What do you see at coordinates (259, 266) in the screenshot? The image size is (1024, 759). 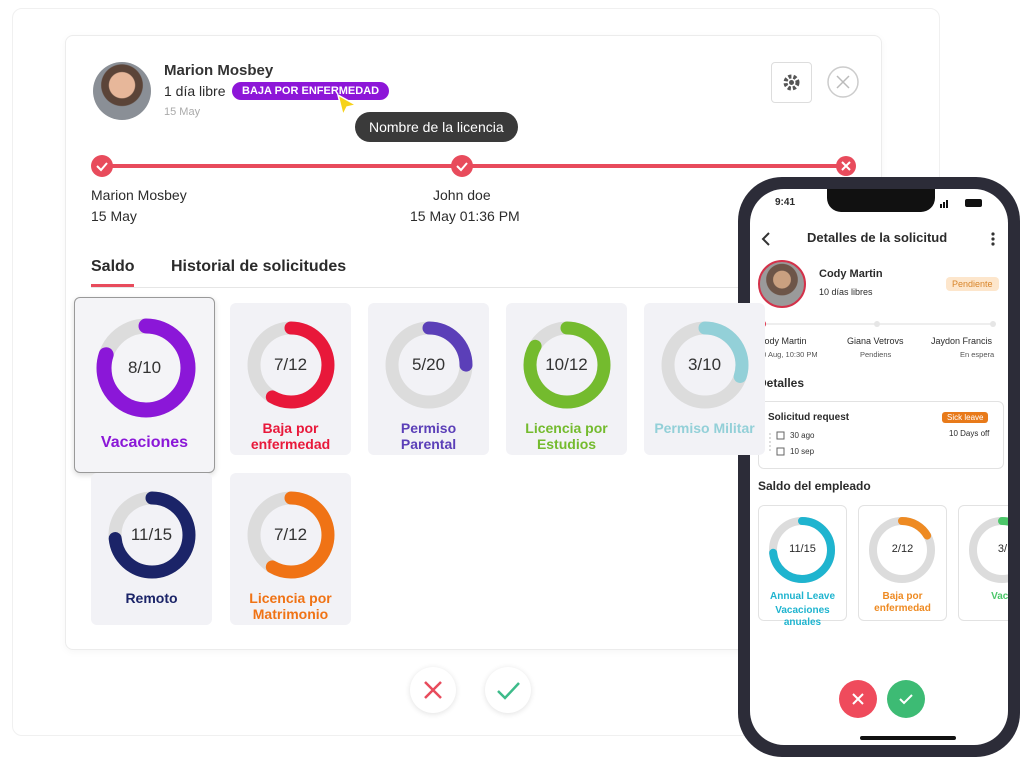 I see `tab: Historial de solicitudes` at bounding box center [259, 266].